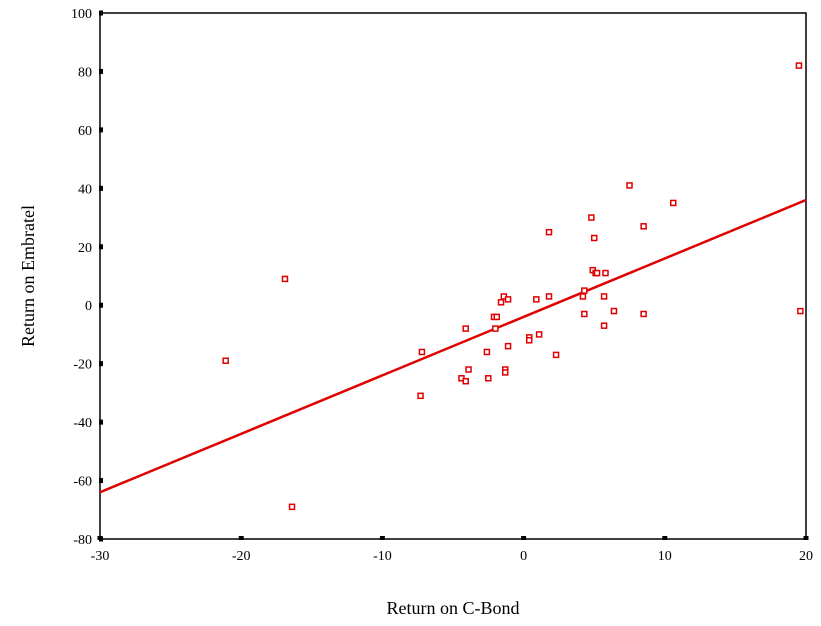 This screenshot has height=626, width=821. I want to click on y-tick-label: 0, so click(88, 306).